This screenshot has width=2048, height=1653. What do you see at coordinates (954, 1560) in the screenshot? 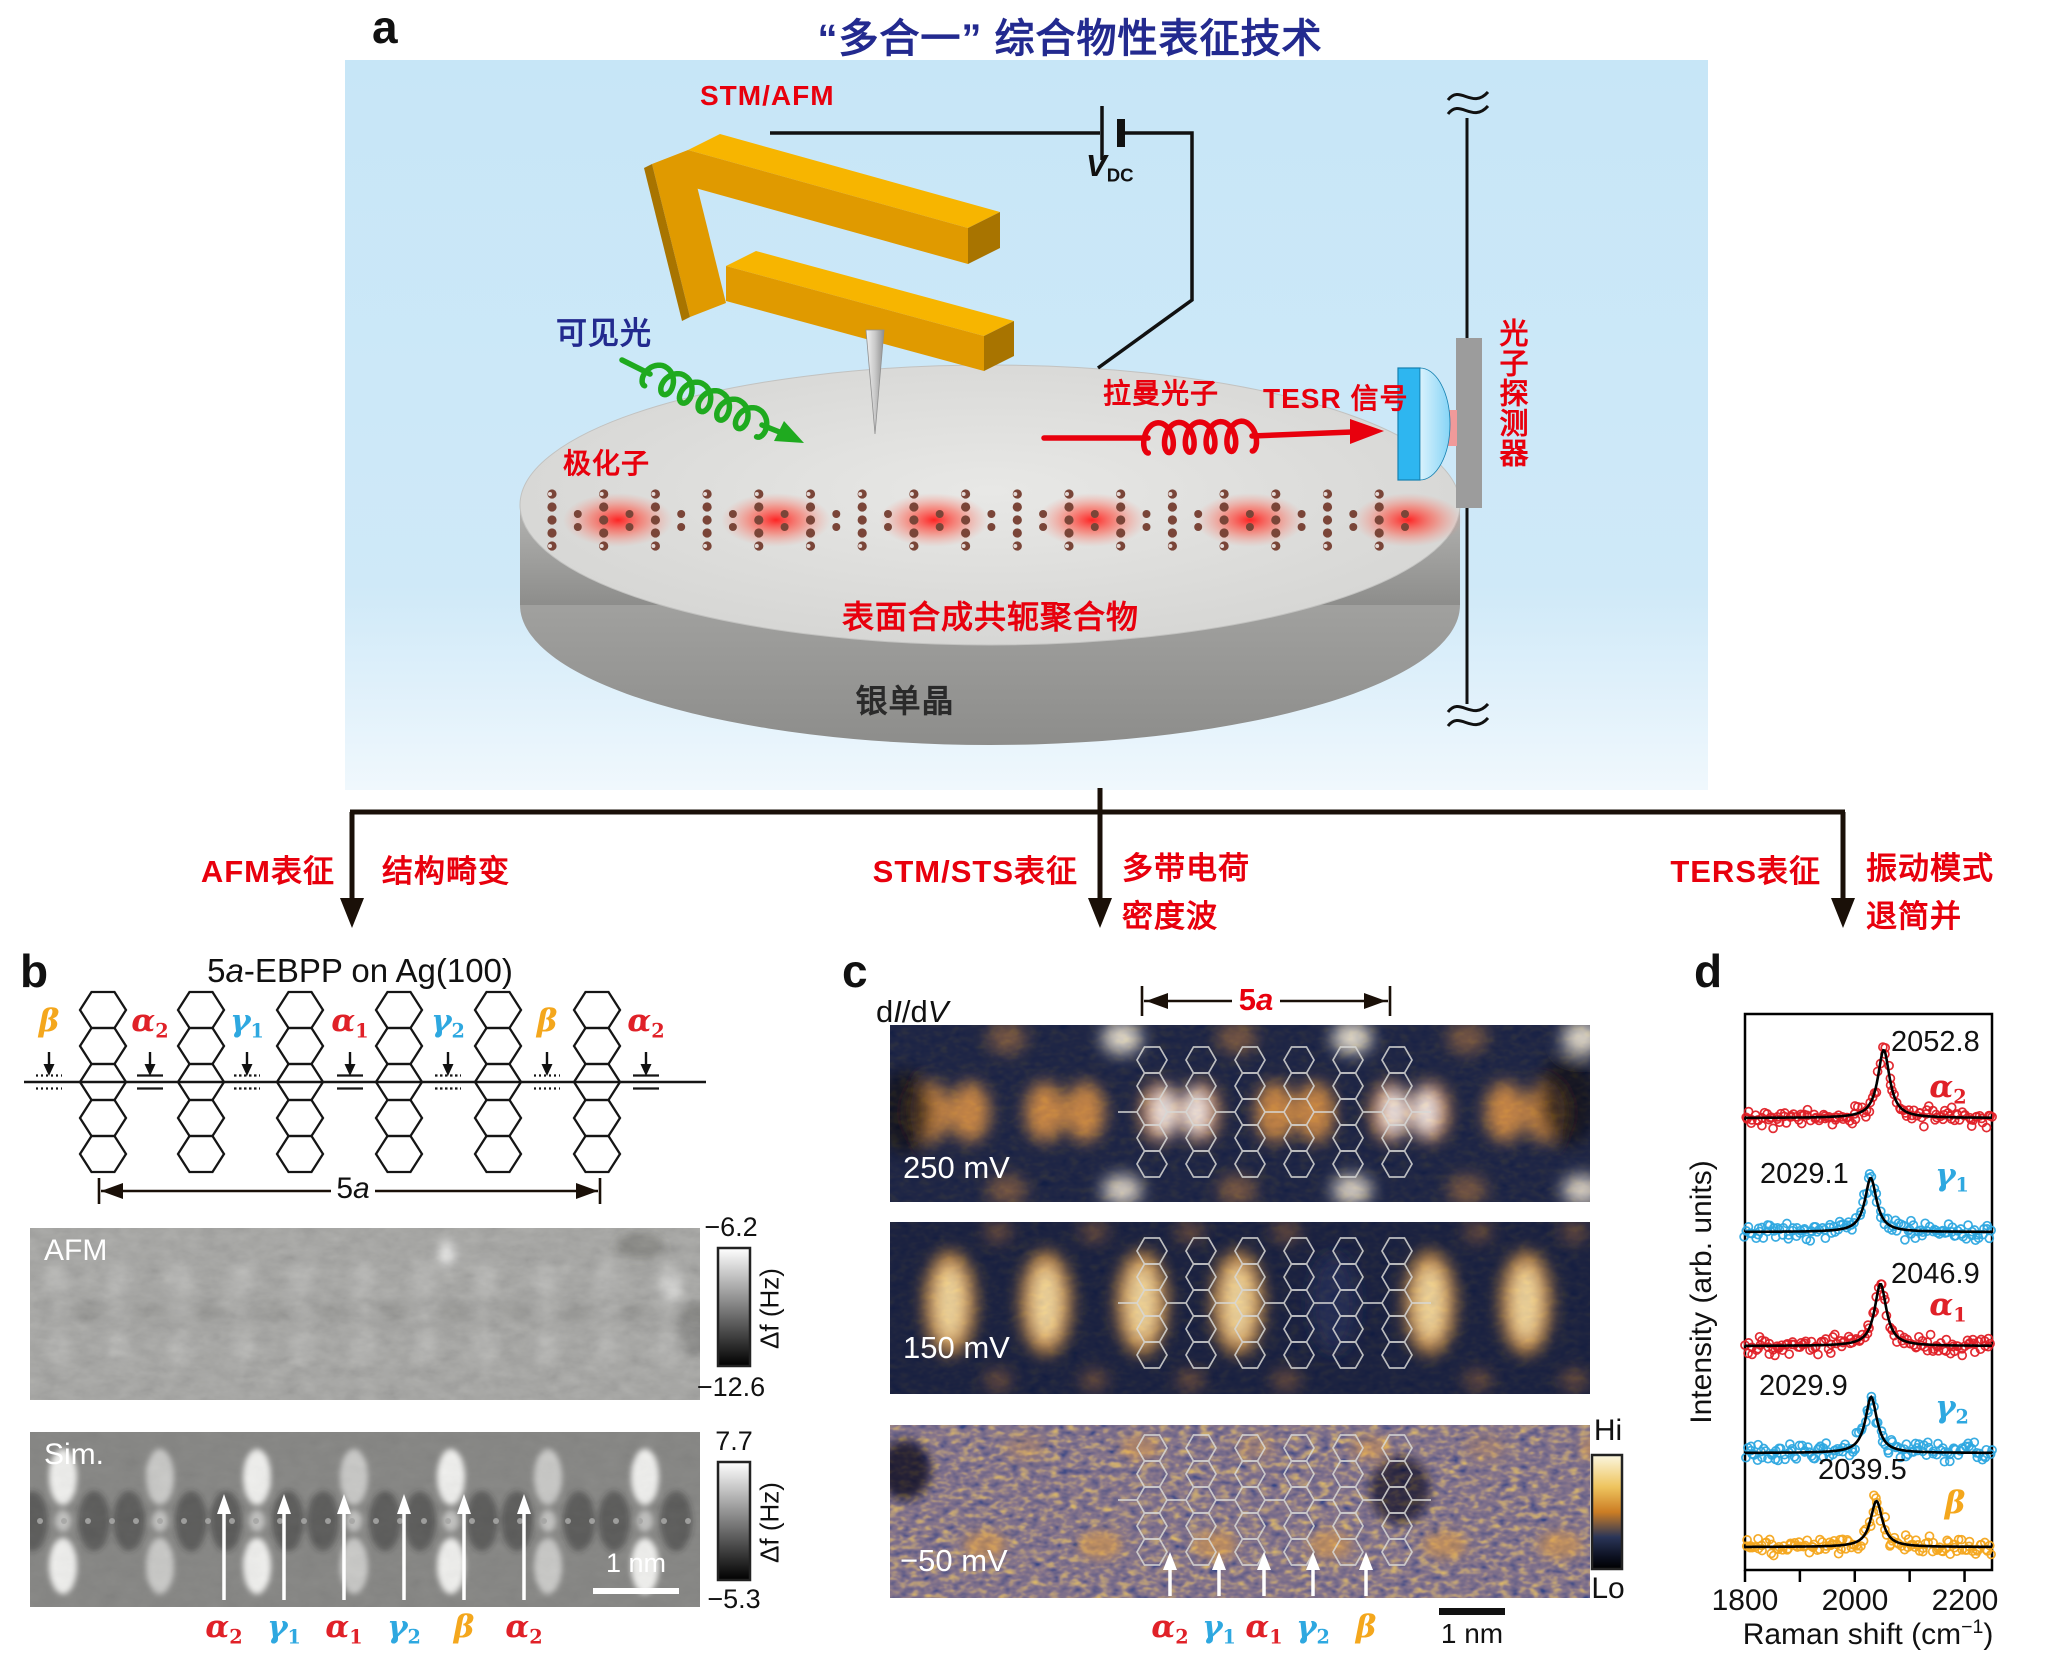
I see `bias-neg50mv: −50 mV` at bounding box center [954, 1560].